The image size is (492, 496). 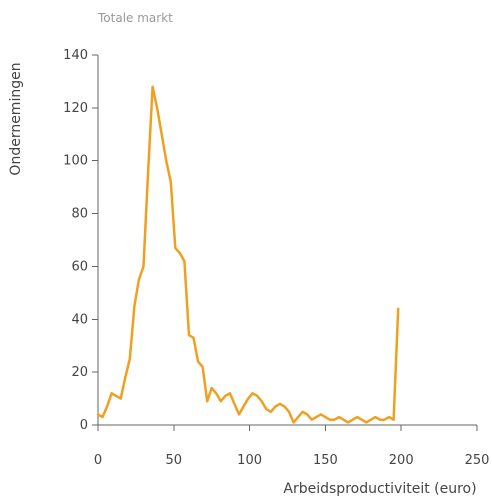 I want to click on y-tick-label: 80, so click(x=79, y=214).